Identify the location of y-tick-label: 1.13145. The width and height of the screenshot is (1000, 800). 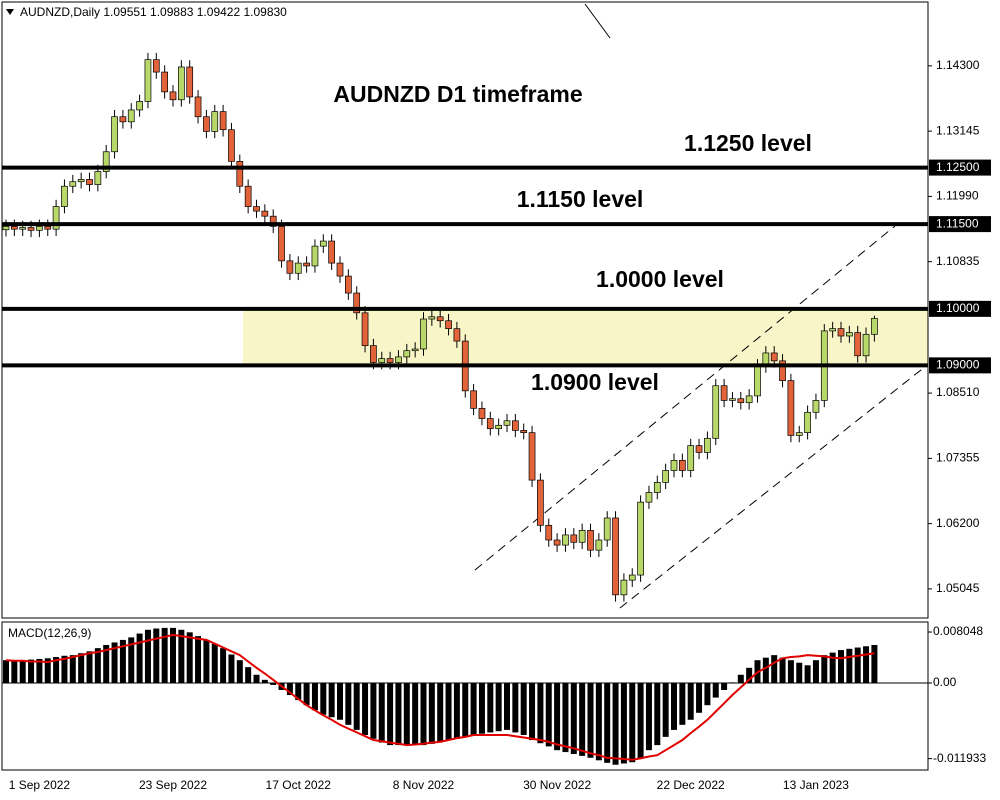
(958, 130).